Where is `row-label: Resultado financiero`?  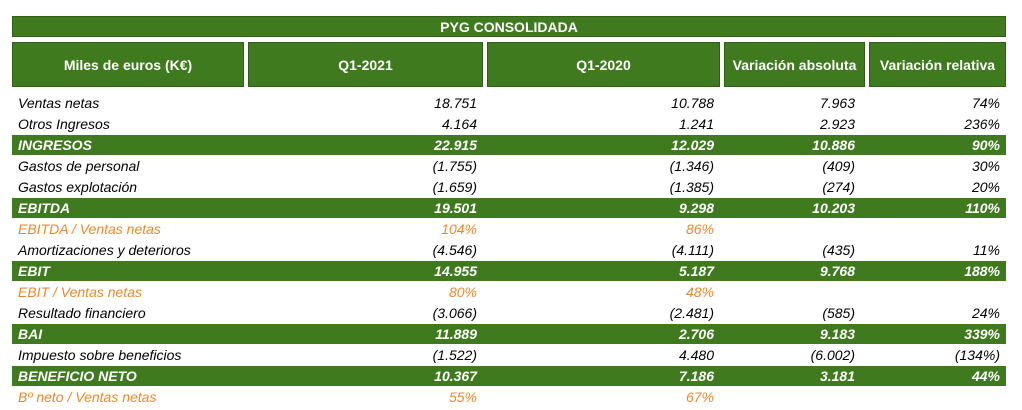
row-label: Resultado financiero is located at coordinates (82, 313).